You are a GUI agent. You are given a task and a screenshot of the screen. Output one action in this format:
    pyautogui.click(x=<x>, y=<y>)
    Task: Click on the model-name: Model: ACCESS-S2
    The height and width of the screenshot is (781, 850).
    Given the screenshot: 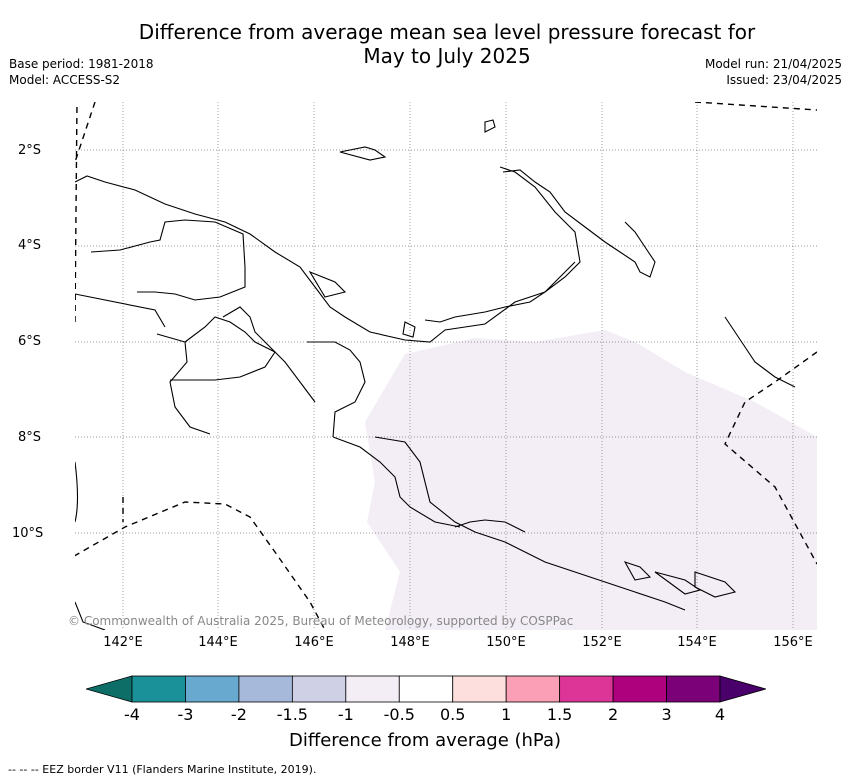 What is the action you would take?
    pyautogui.click(x=65, y=80)
    